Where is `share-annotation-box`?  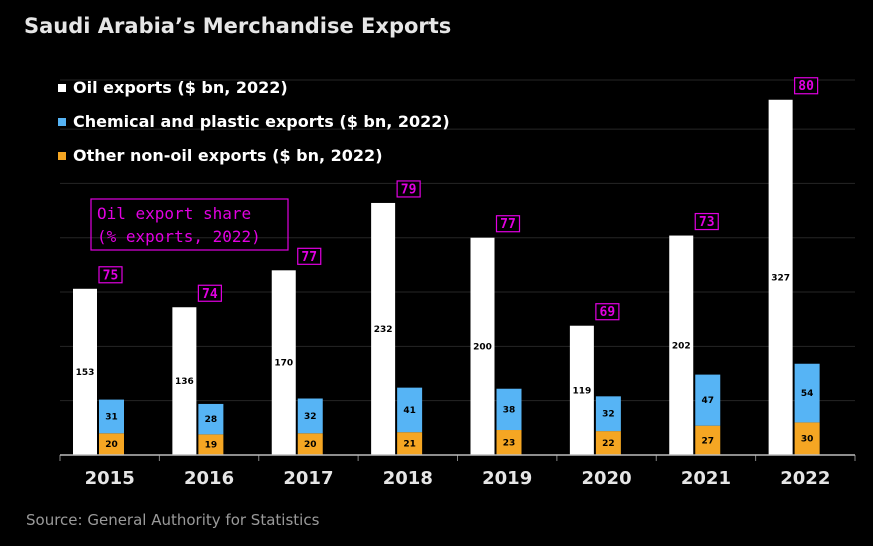 share-annotation-box is located at coordinates (189, 224).